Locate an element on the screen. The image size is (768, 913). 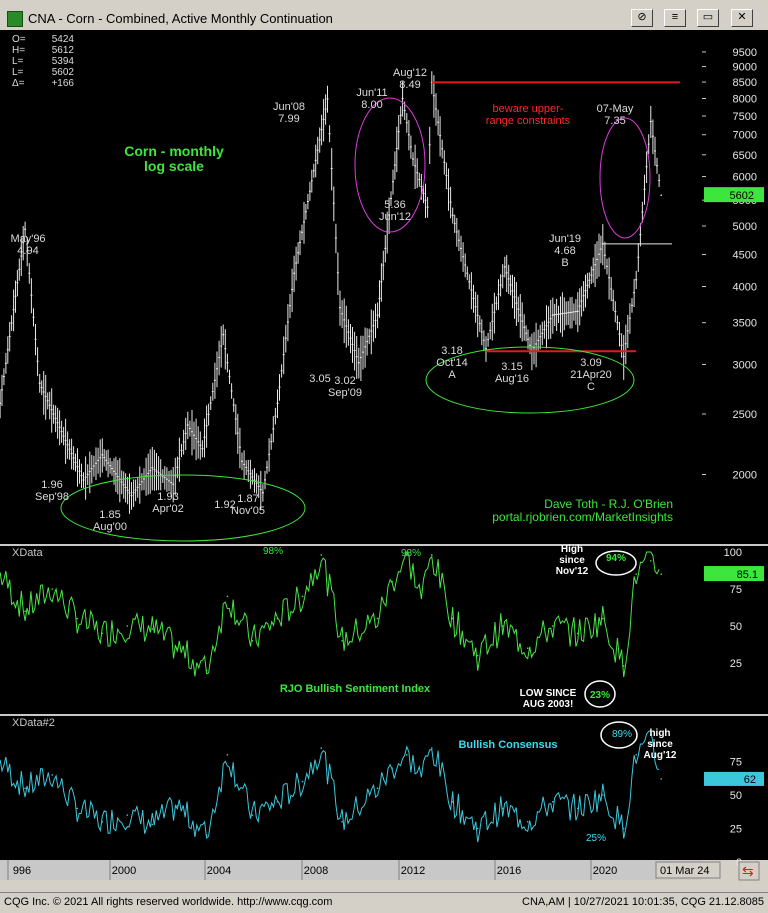
scroll-arrow-icon: ⇆ is located at coordinates (748, 871).